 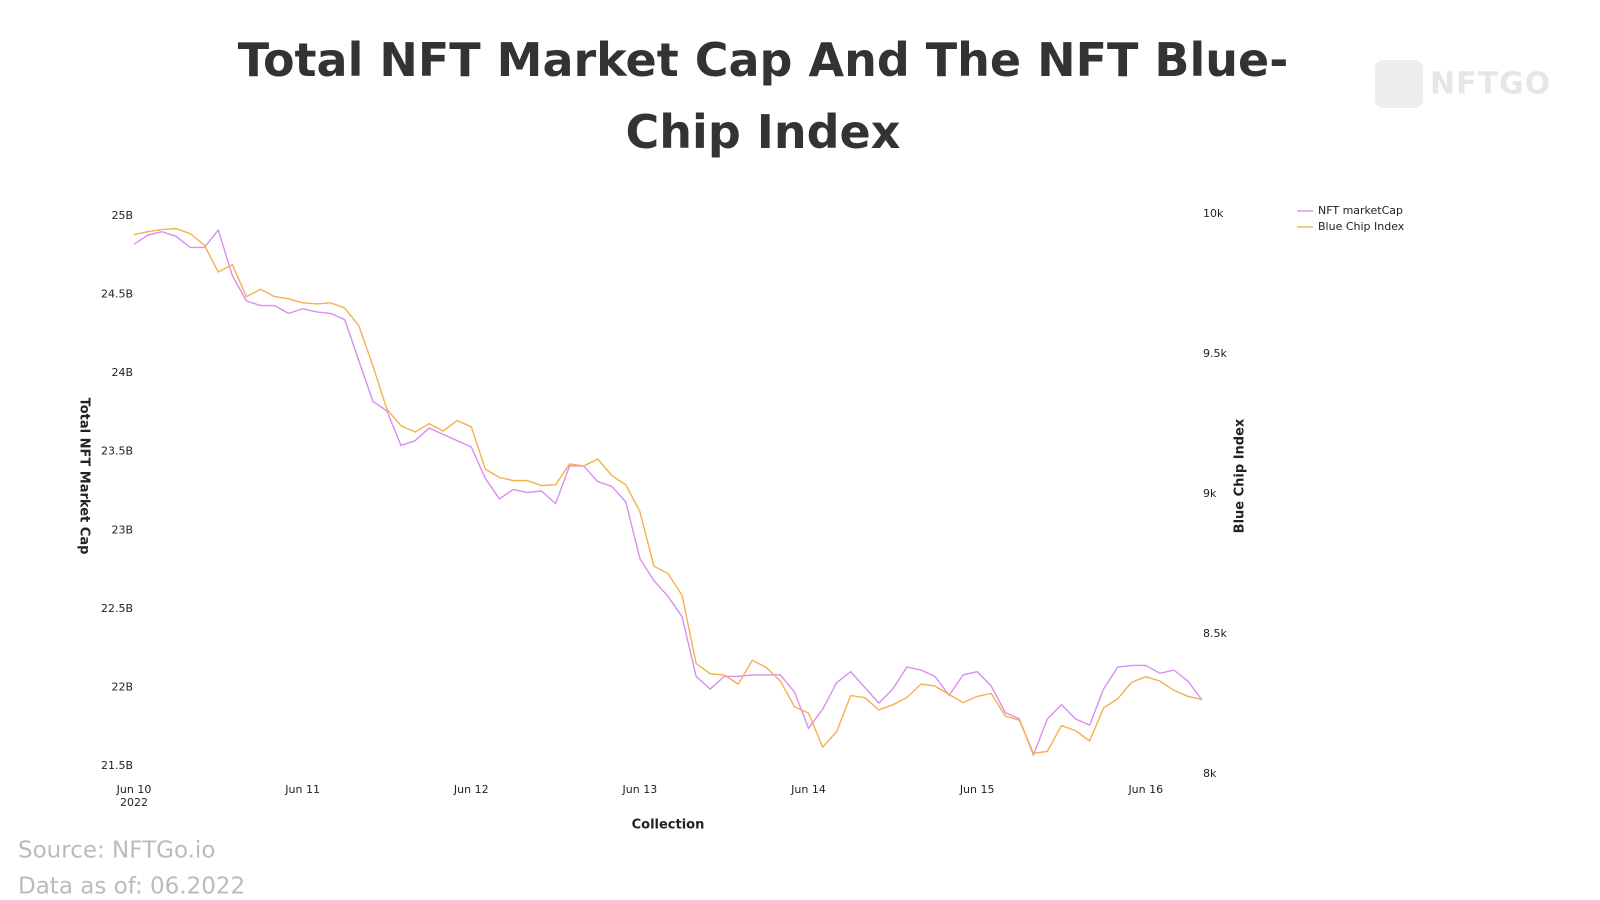 What do you see at coordinates (122, 686) in the screenshot?
I see `y-tick-label: 22B` at bounding box center [122, 686].